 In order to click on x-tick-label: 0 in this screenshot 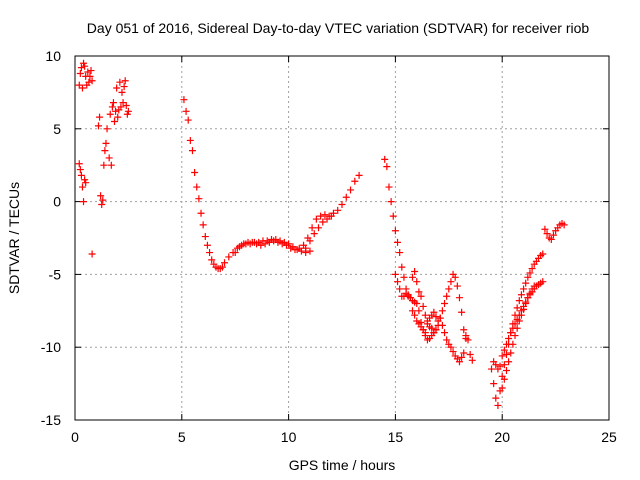, I will do `click(75, 437)`.